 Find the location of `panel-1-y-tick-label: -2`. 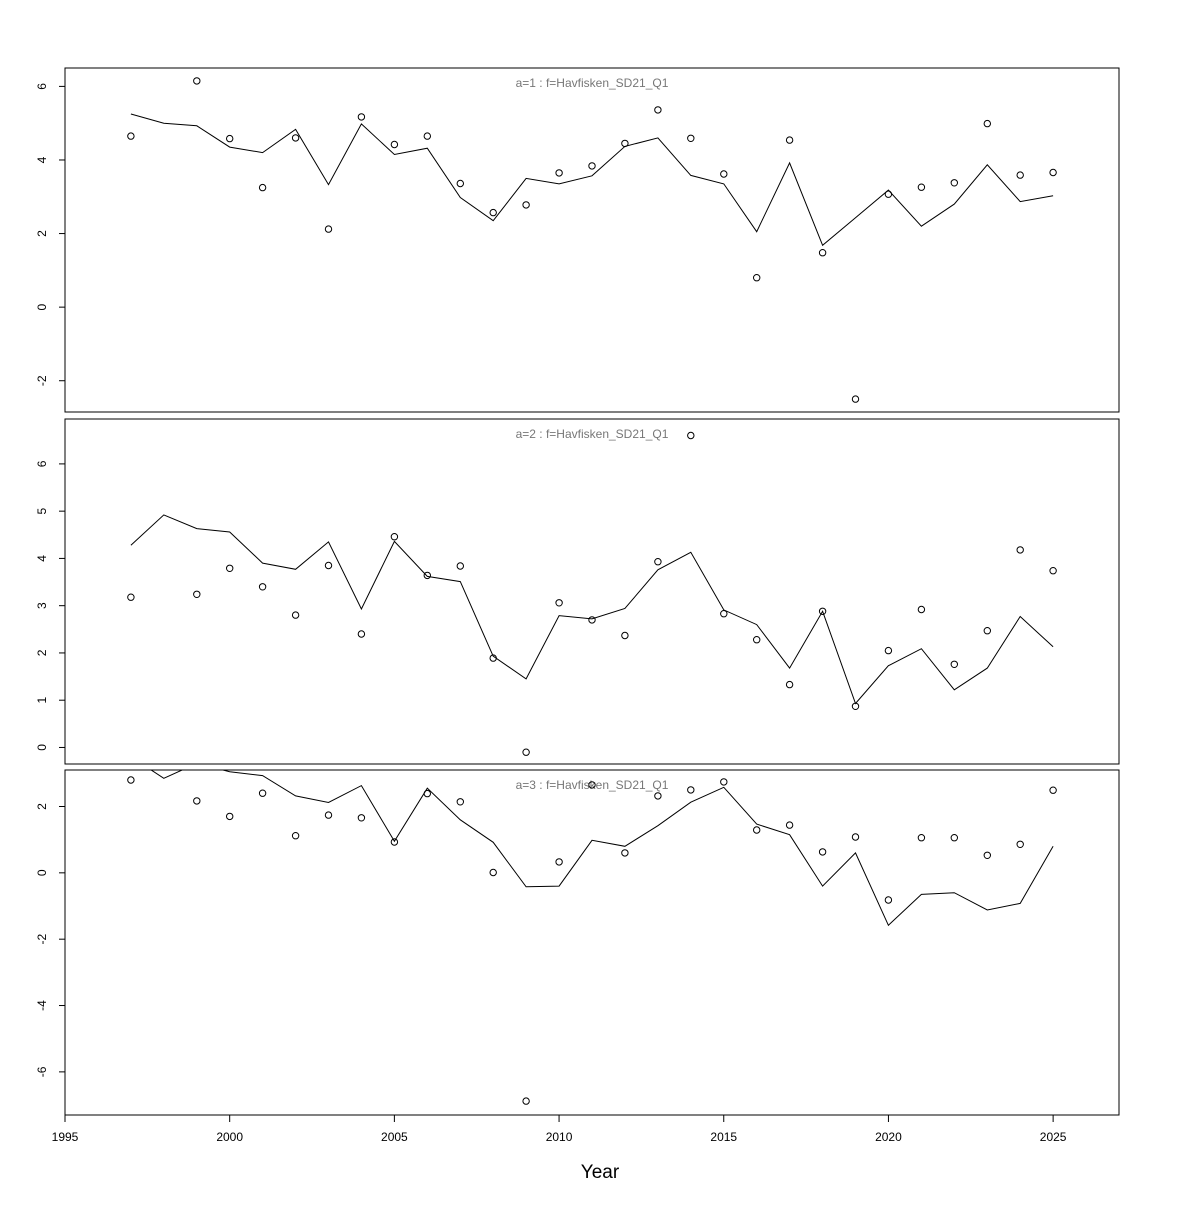

panel-1-y-tick-label: -2 is located at coordinates (42, 380).